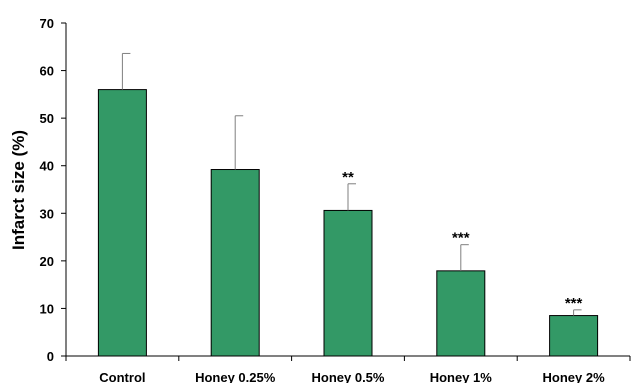 This screenshot has width=632, height=383. I want to click on y-tick-label: 60, so click(47, 71).